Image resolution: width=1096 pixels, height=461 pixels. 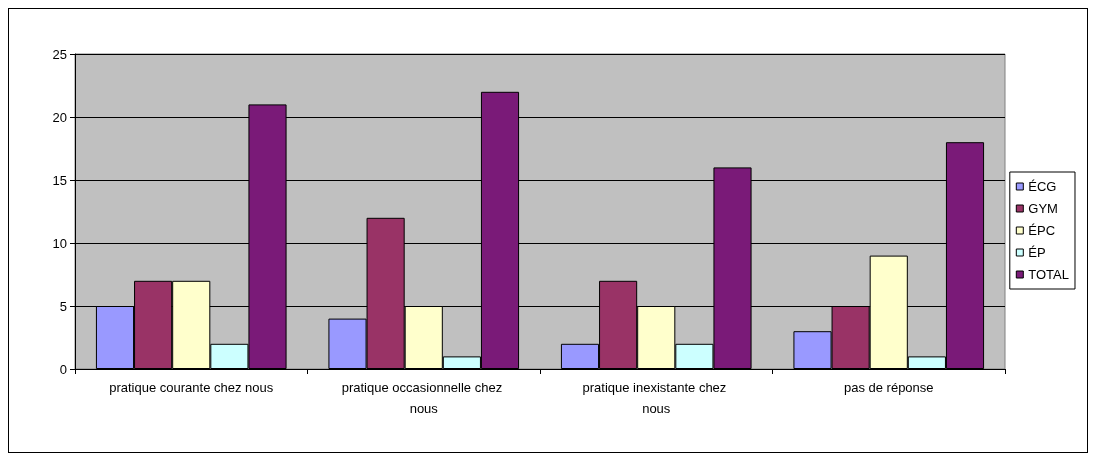 I want to click on legend-label: ÉP, so click(x=1037, y=252).